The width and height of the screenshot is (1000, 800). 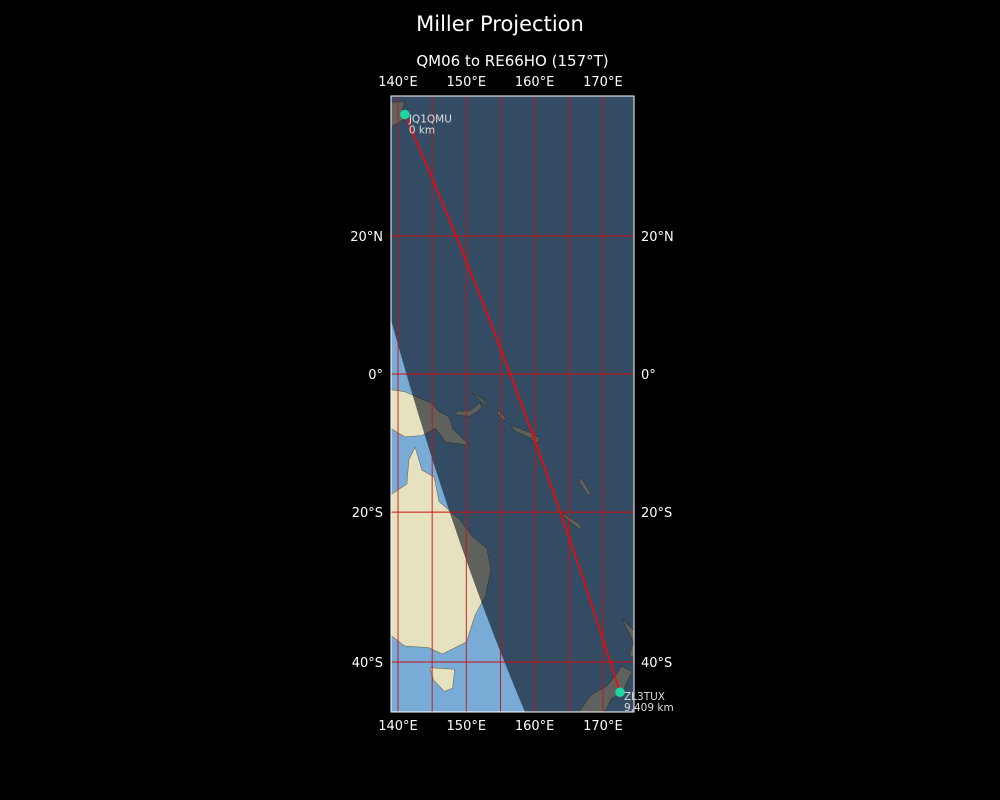 I want to click on station-marker-zl3tux, so click(x=620, y=692).